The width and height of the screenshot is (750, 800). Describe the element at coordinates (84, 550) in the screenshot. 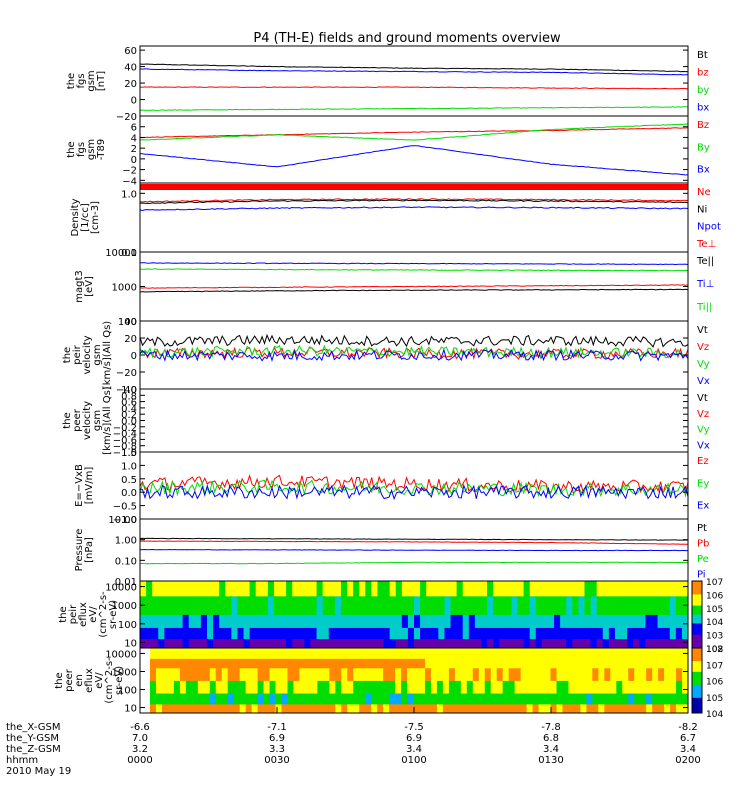

I see `y-axis-label: Pressure[nPa]` at that location.